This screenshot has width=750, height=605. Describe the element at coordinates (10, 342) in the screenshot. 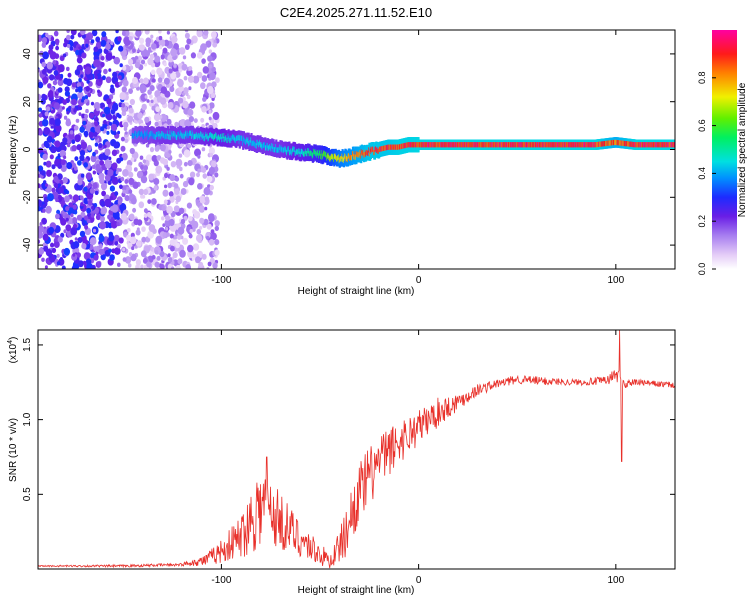

I see `snr-y-scale-exponent: 4` at that location.